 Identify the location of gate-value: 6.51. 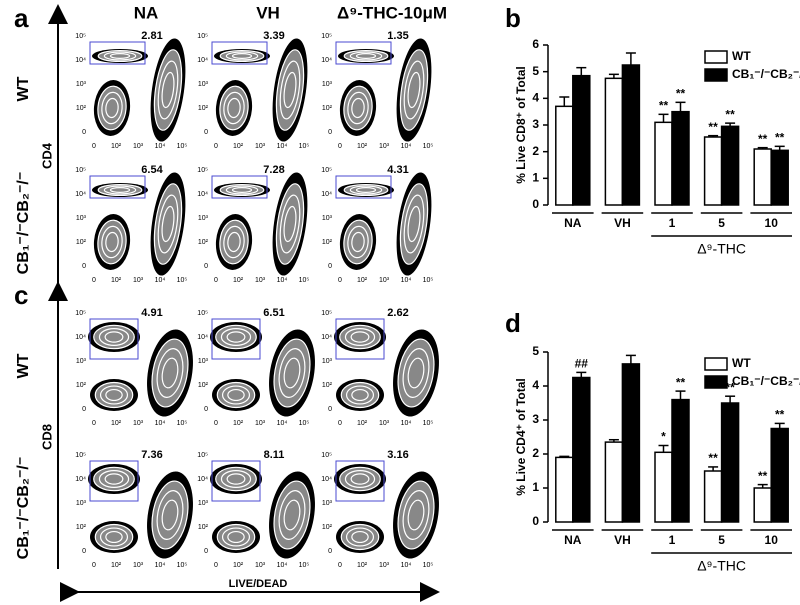
(273, 313).